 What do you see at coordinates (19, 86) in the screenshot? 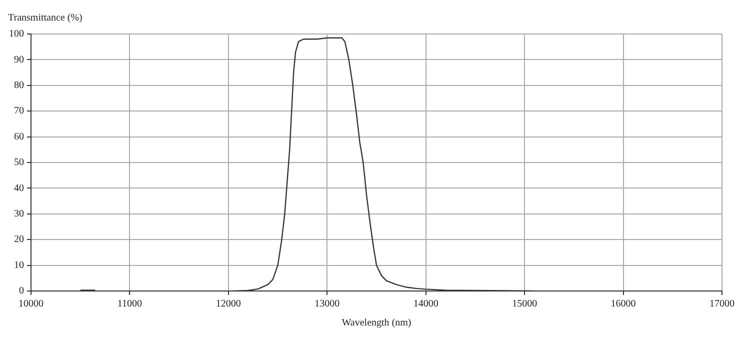
I see `y-tick-label: 80` at bounding box center [19, 86].